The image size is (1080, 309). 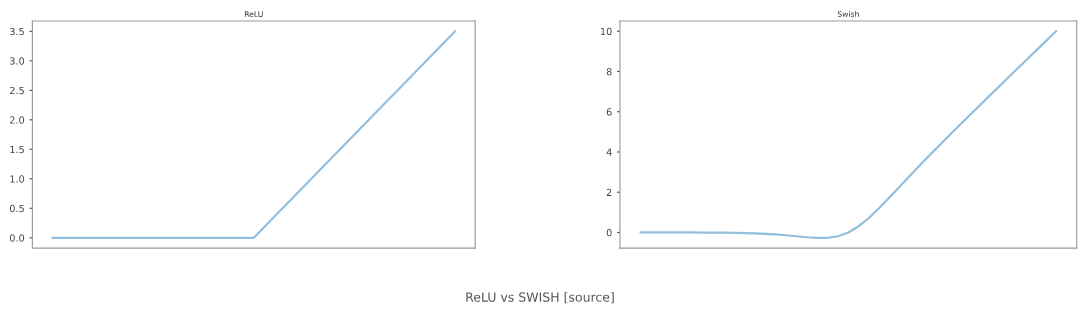 I want to click on y-tick-label: 3.5, so click(x=17, y=31).